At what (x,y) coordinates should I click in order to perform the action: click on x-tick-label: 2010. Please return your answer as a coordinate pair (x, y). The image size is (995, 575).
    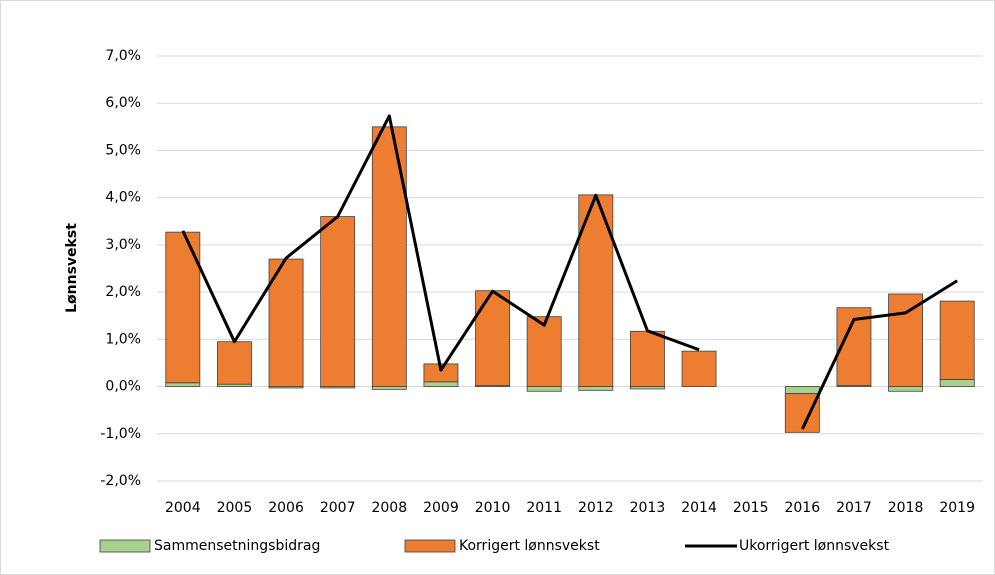
    Looking at the image, I should click on (493, 508).